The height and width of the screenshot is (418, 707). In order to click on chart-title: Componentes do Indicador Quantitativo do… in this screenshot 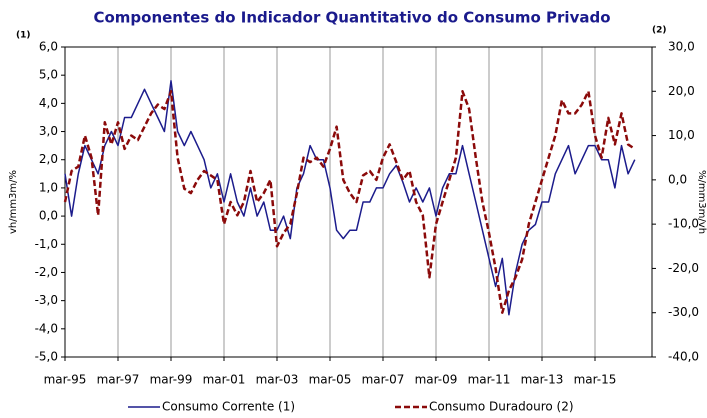, I will do `click(351, 18)`.